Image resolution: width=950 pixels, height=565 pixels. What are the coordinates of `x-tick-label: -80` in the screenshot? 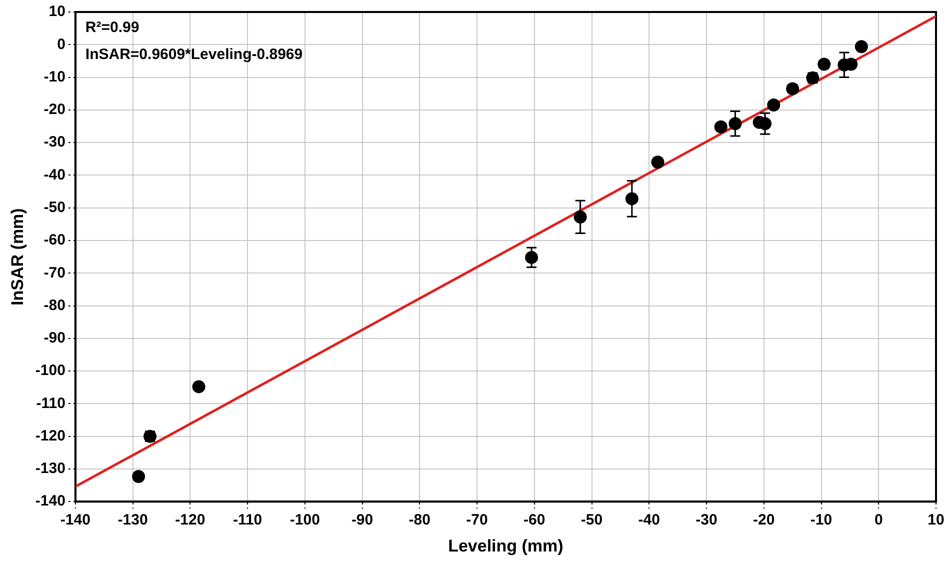 It's located at (419, 520).